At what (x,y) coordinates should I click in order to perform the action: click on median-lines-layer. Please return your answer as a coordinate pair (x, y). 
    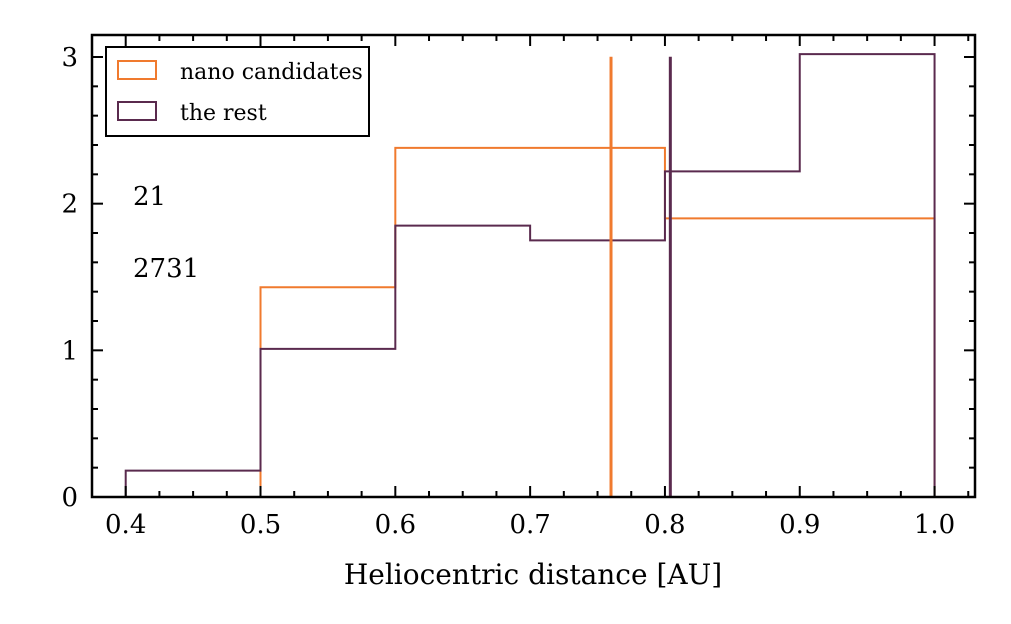
    Looking at the image, I should click on (640, 276).